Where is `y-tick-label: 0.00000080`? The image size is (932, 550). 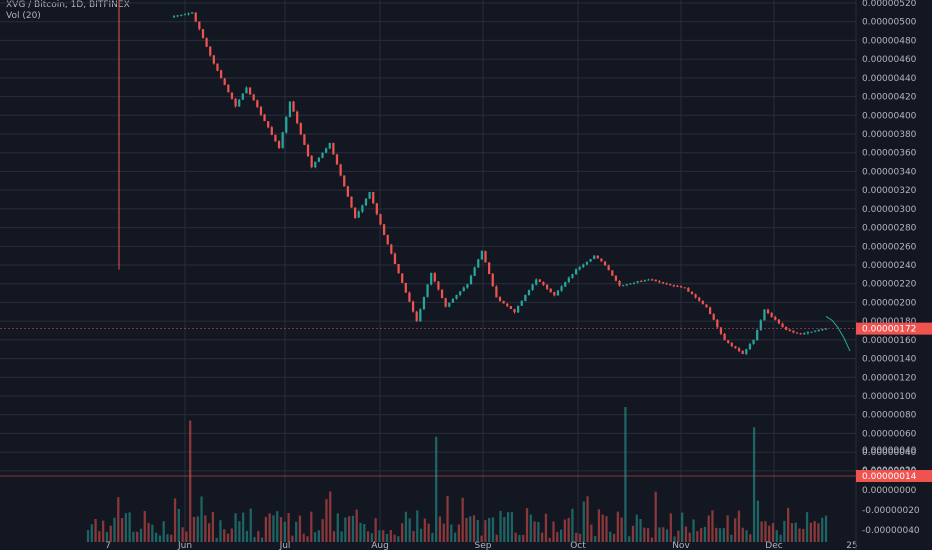
y-tick-label: 0.00000080 is located at coordinates (889, 416).